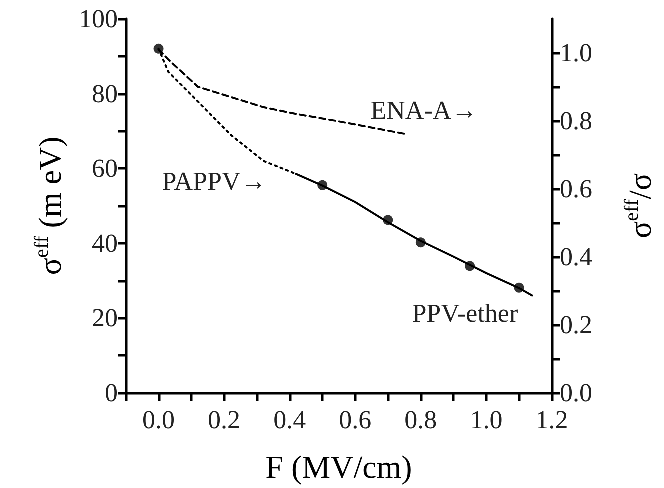 Image resolution: width=664 pixels, height=488 pixels. I want to click on x-tick-label: 1.0, so click(486, 420).